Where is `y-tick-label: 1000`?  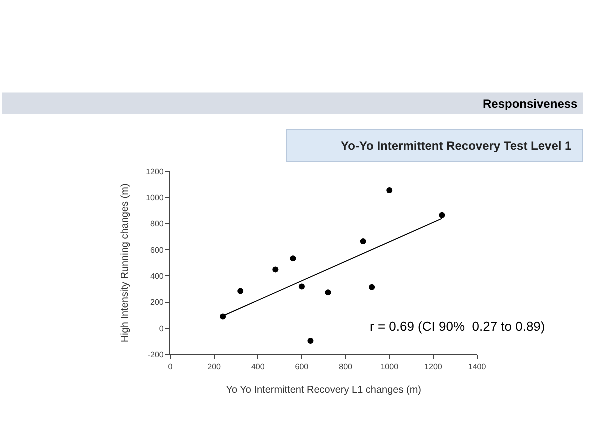
y-tick-label: 1000 is located at coordinates (155, 198).